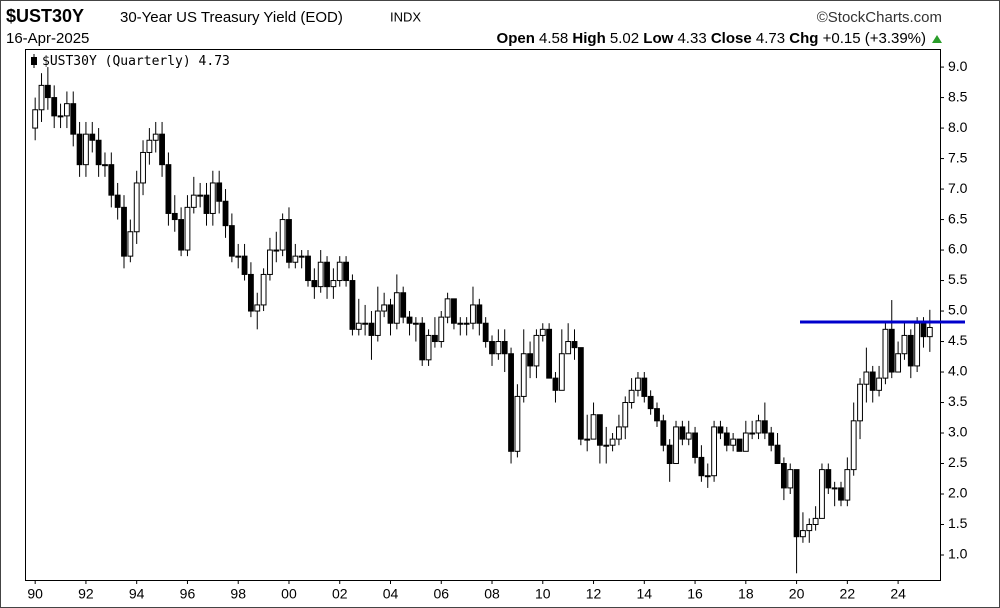  Describe the element at coordinates (803, 38) in the screenshot. I see `quote-label: Chg` at that location.